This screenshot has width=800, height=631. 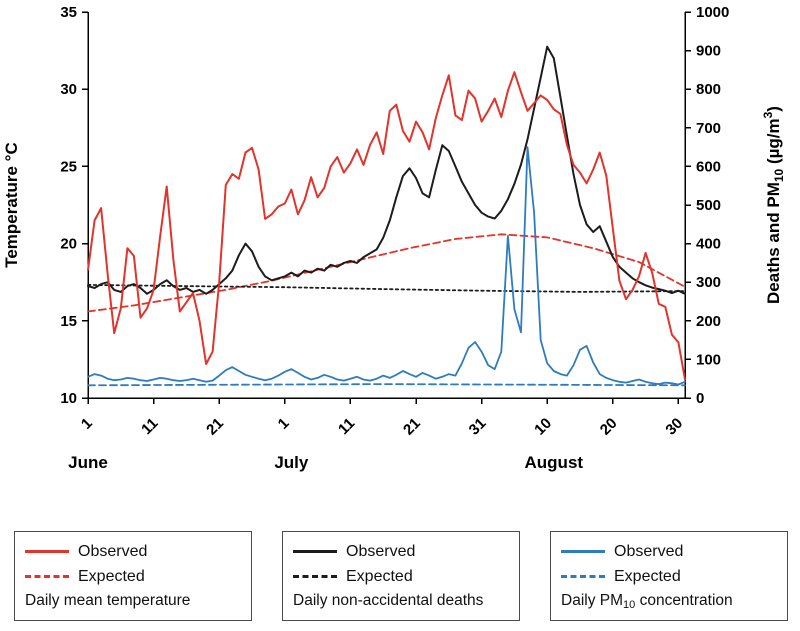 What do you see at coordinates (708, 205) in the screenshot?
I see `y-right-tick-label: 500` at bounding box center [708, 205].